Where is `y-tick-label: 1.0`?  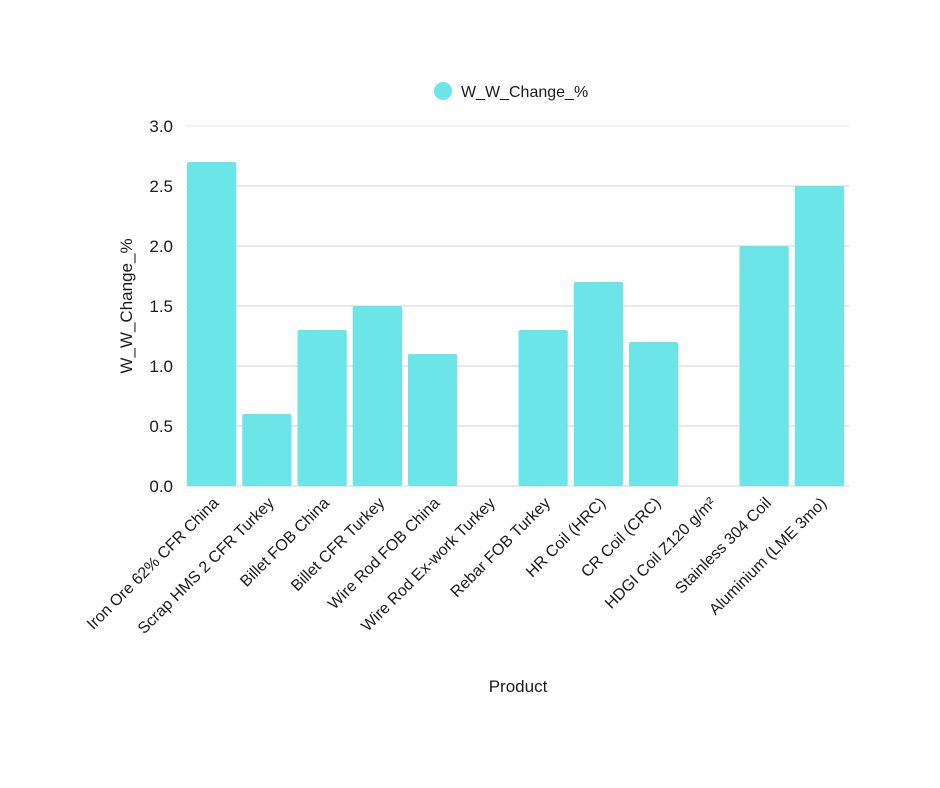 y-tick-label: 1.0 is located at coordinates (161, 366).